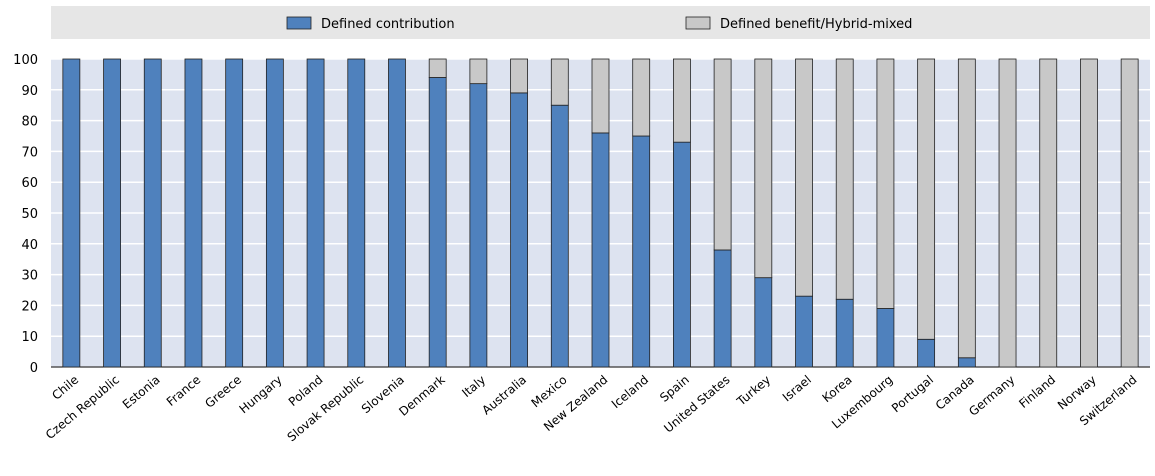 The height and width of the screenshot is (476, 1155). I want to click on x-tick-label: France, so click(184, 391).